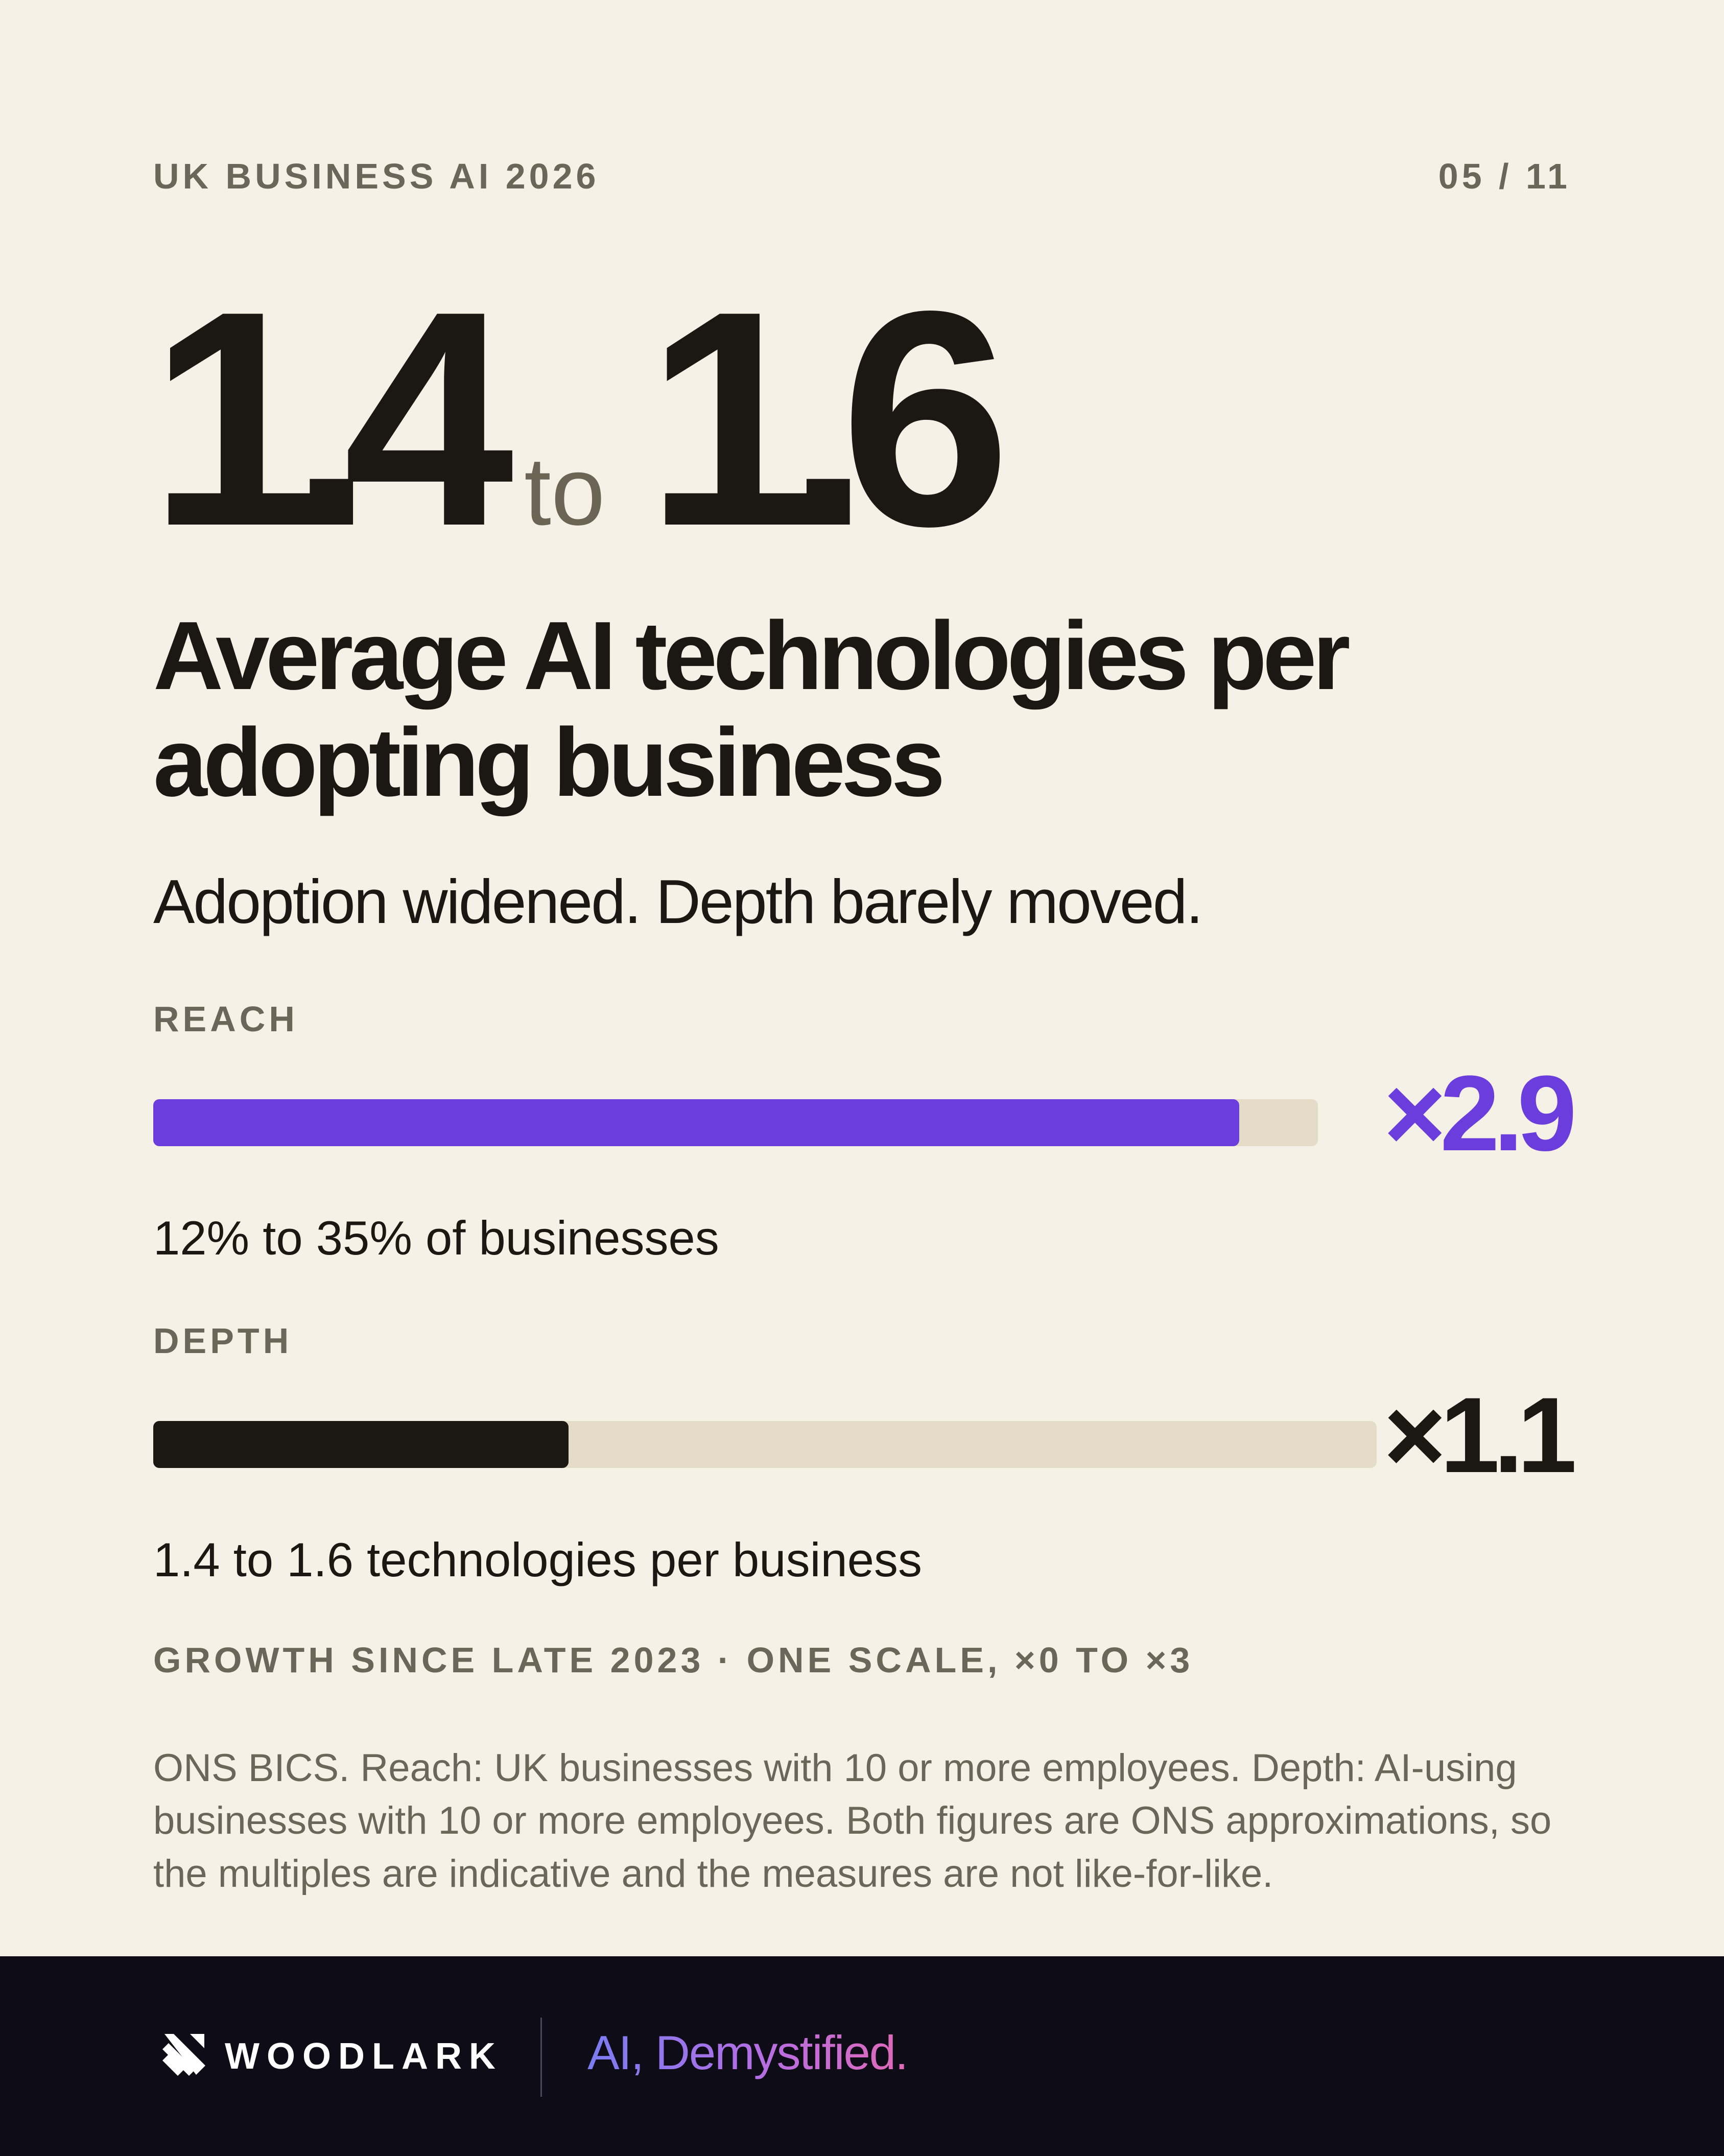 Image resolution: width=1724 pixels, height=2156 pixels. I want to click on footer-bar: WOODLARK AI, Demystified., so click(862, 2056).